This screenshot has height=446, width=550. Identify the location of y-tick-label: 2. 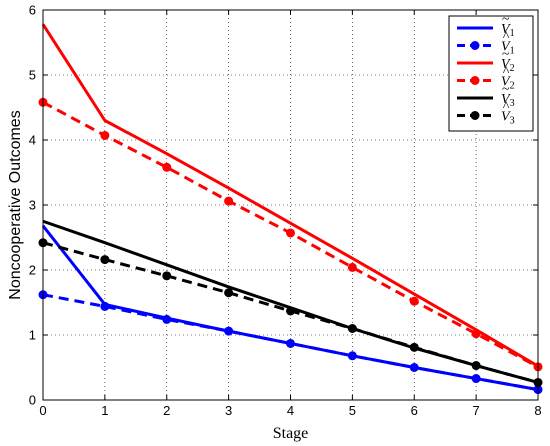
(32, 270).